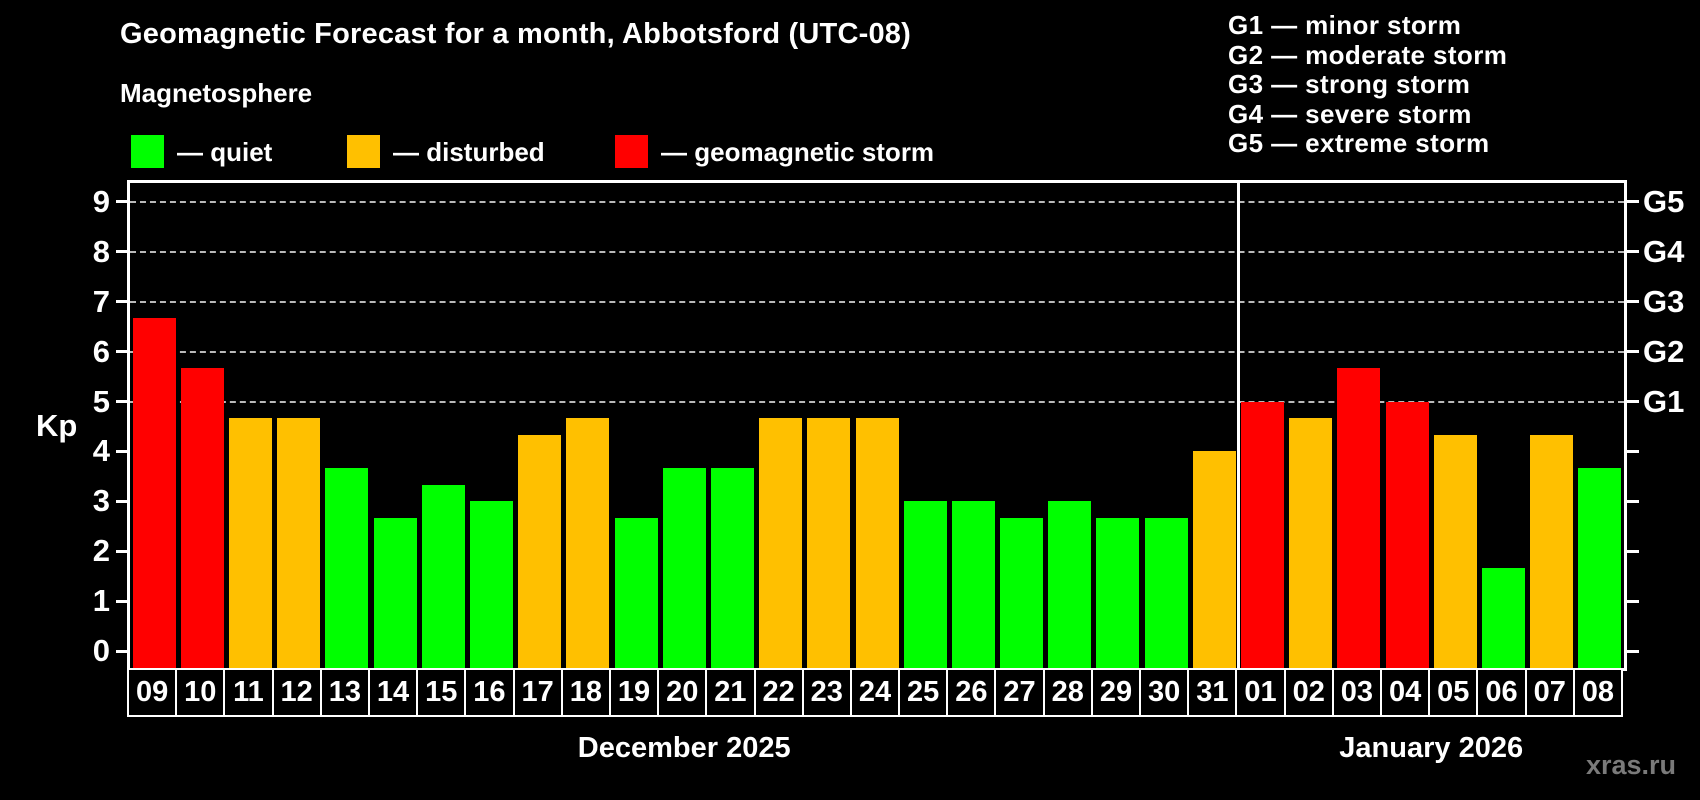  What do you see at coordinates (101, 401) in the screenshot?
I see `y-tick-label-5: 5` at bounding box center [101, 401].